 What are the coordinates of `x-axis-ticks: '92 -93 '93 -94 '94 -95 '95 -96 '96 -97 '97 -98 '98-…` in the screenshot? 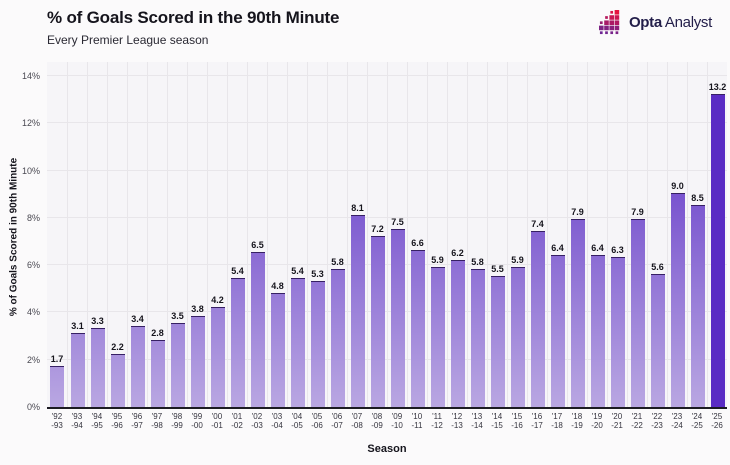 It's located at (387, 421).